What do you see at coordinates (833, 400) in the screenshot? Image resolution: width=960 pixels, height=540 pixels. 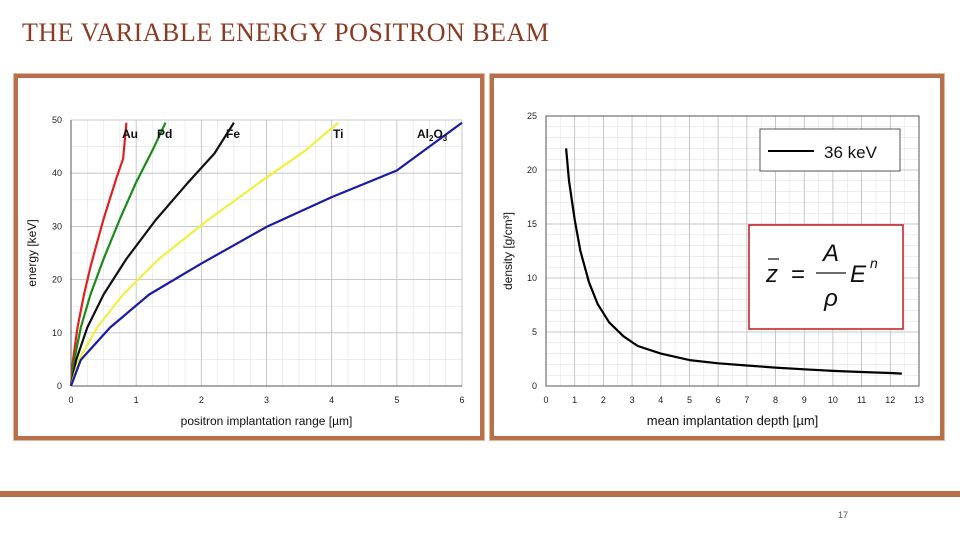 I see `x-tick-label: 10` at bounding box center [833, 400].